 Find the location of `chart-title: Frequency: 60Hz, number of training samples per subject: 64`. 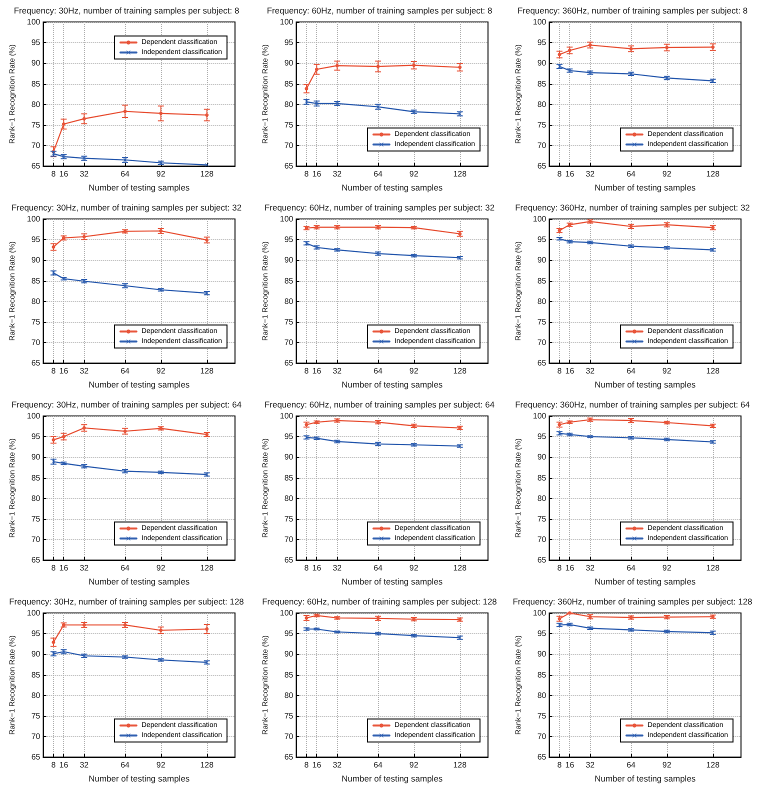

chart-title: Frequency: 60Hz, number of training samples per subject: 64 is located at coordinates (379, 405).